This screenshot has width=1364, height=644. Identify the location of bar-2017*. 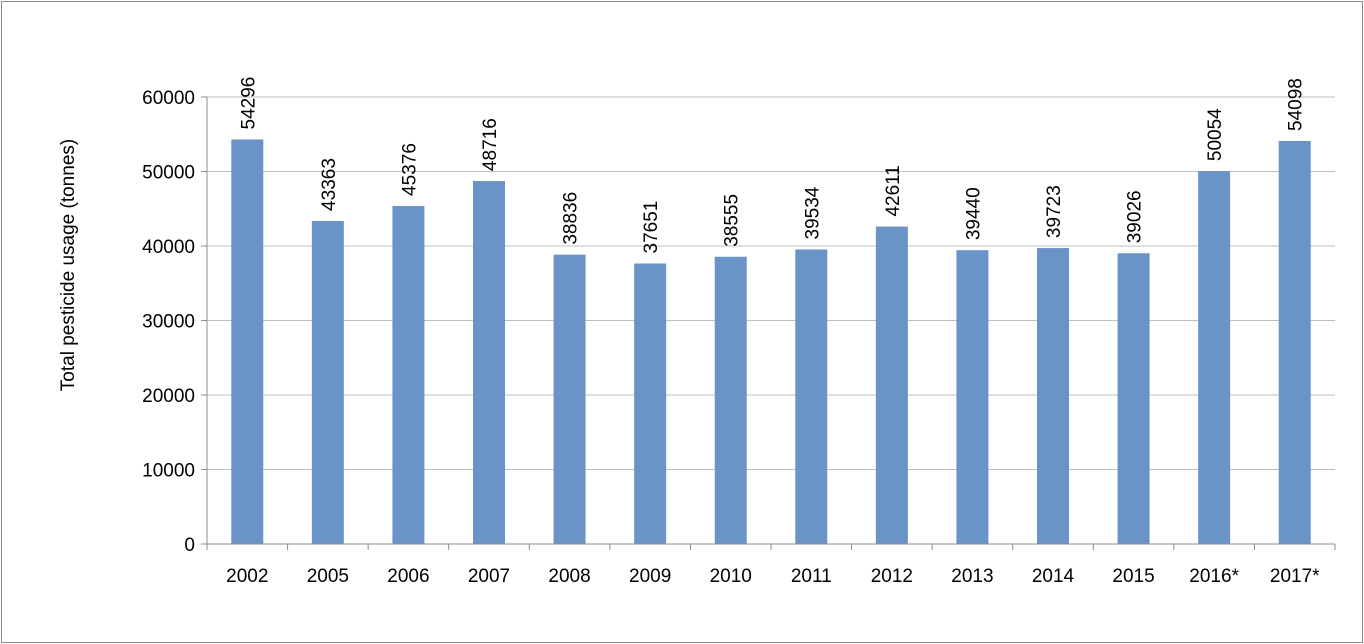
(1294, 342).